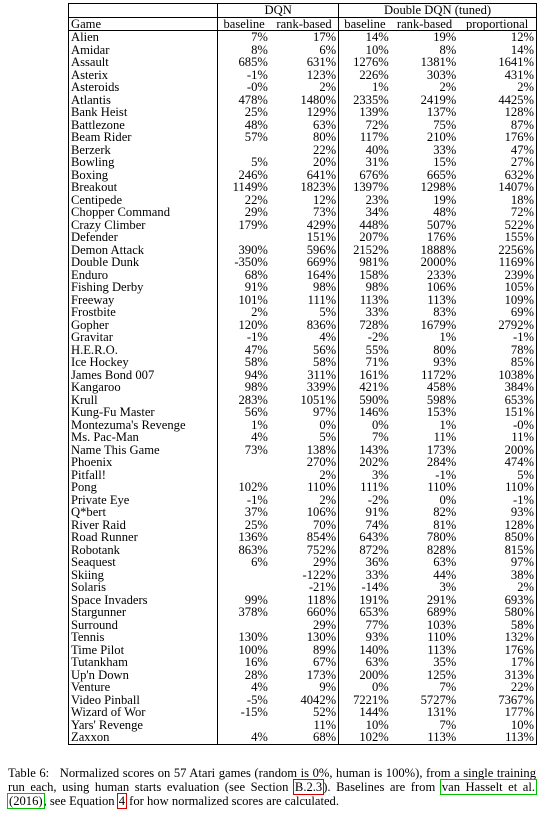 The image size is (543, 816). Describe the element at coordinates (143, 249) in the screenshot. I see `game-cell: Demon Attack` at that location.